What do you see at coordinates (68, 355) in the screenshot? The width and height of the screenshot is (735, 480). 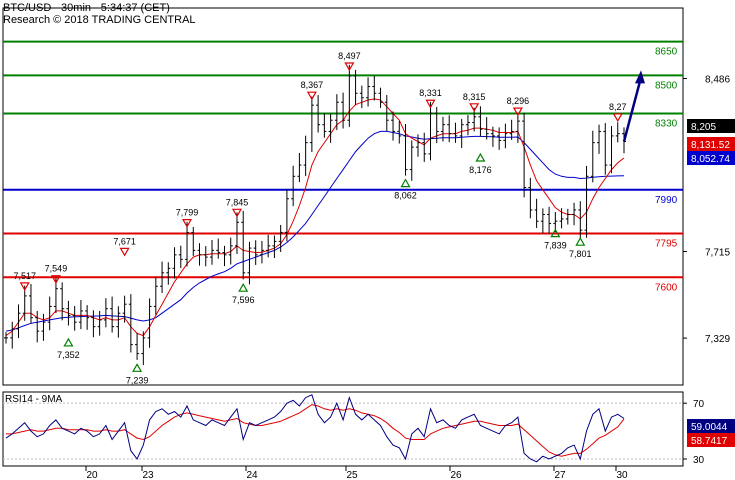 I see `swing-label: 7,352` at bounding box center [68, 355].